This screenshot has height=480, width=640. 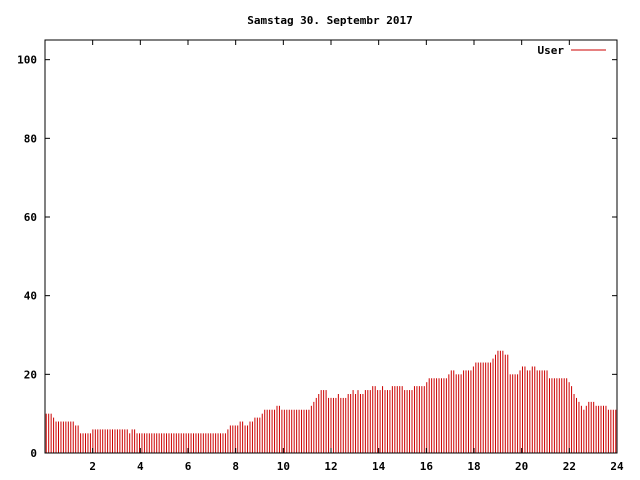 I want to click on x-tick-label: 22, so click(x=569, y=466).